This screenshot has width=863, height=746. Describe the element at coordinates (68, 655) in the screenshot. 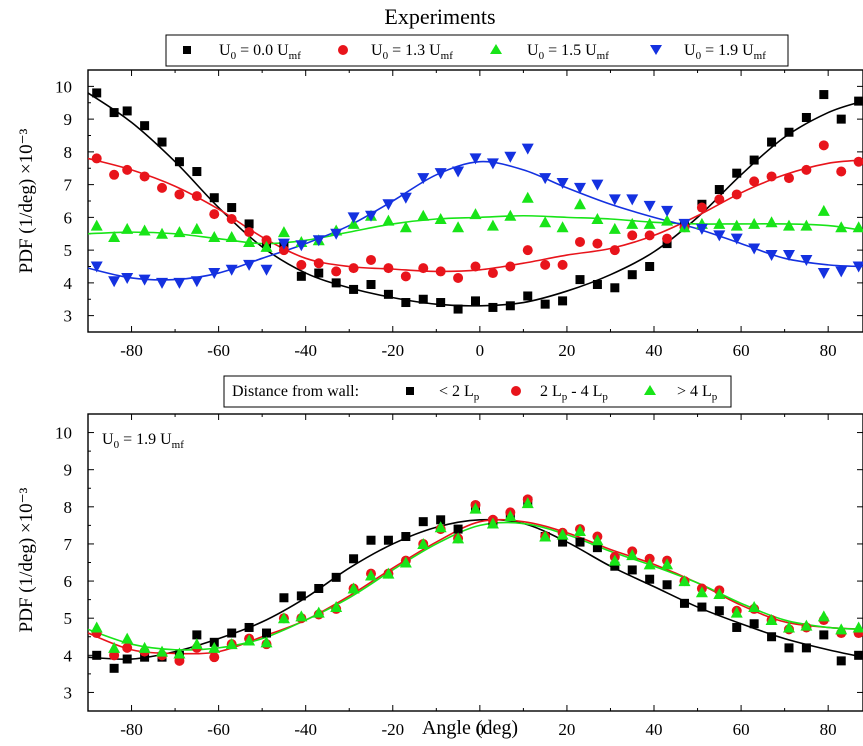

I see `bottom-y-tick-label: 4` at that location.